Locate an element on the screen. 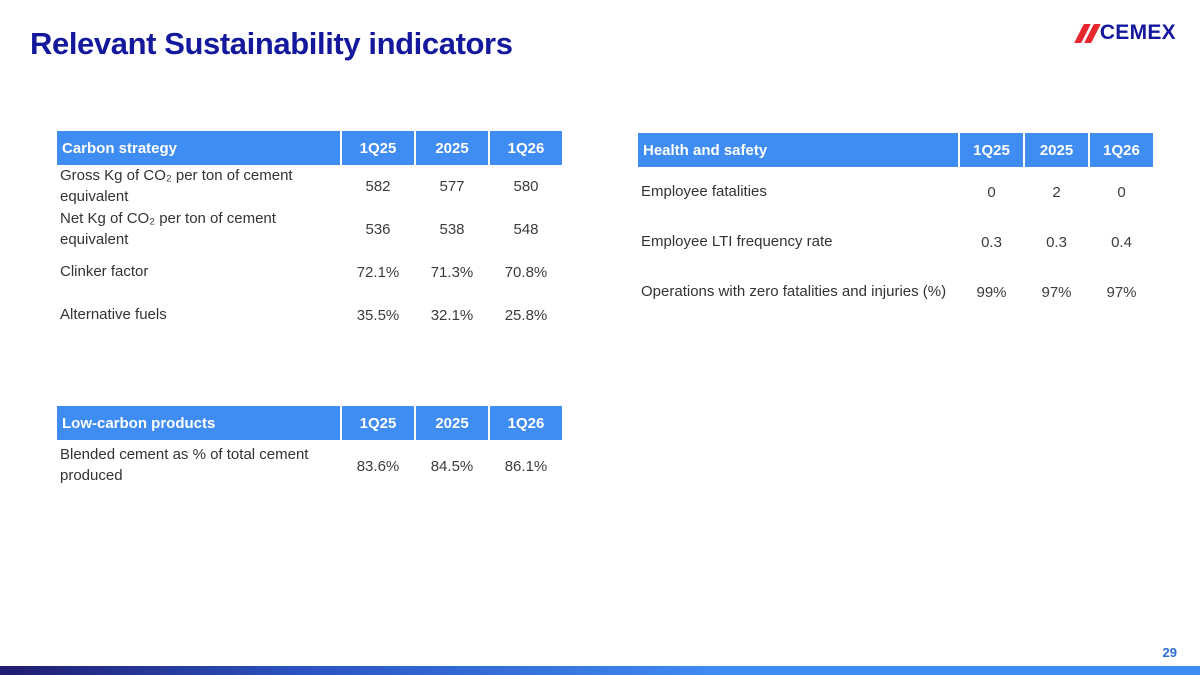  cell-value: 99% is located at coordinates (991, 292).